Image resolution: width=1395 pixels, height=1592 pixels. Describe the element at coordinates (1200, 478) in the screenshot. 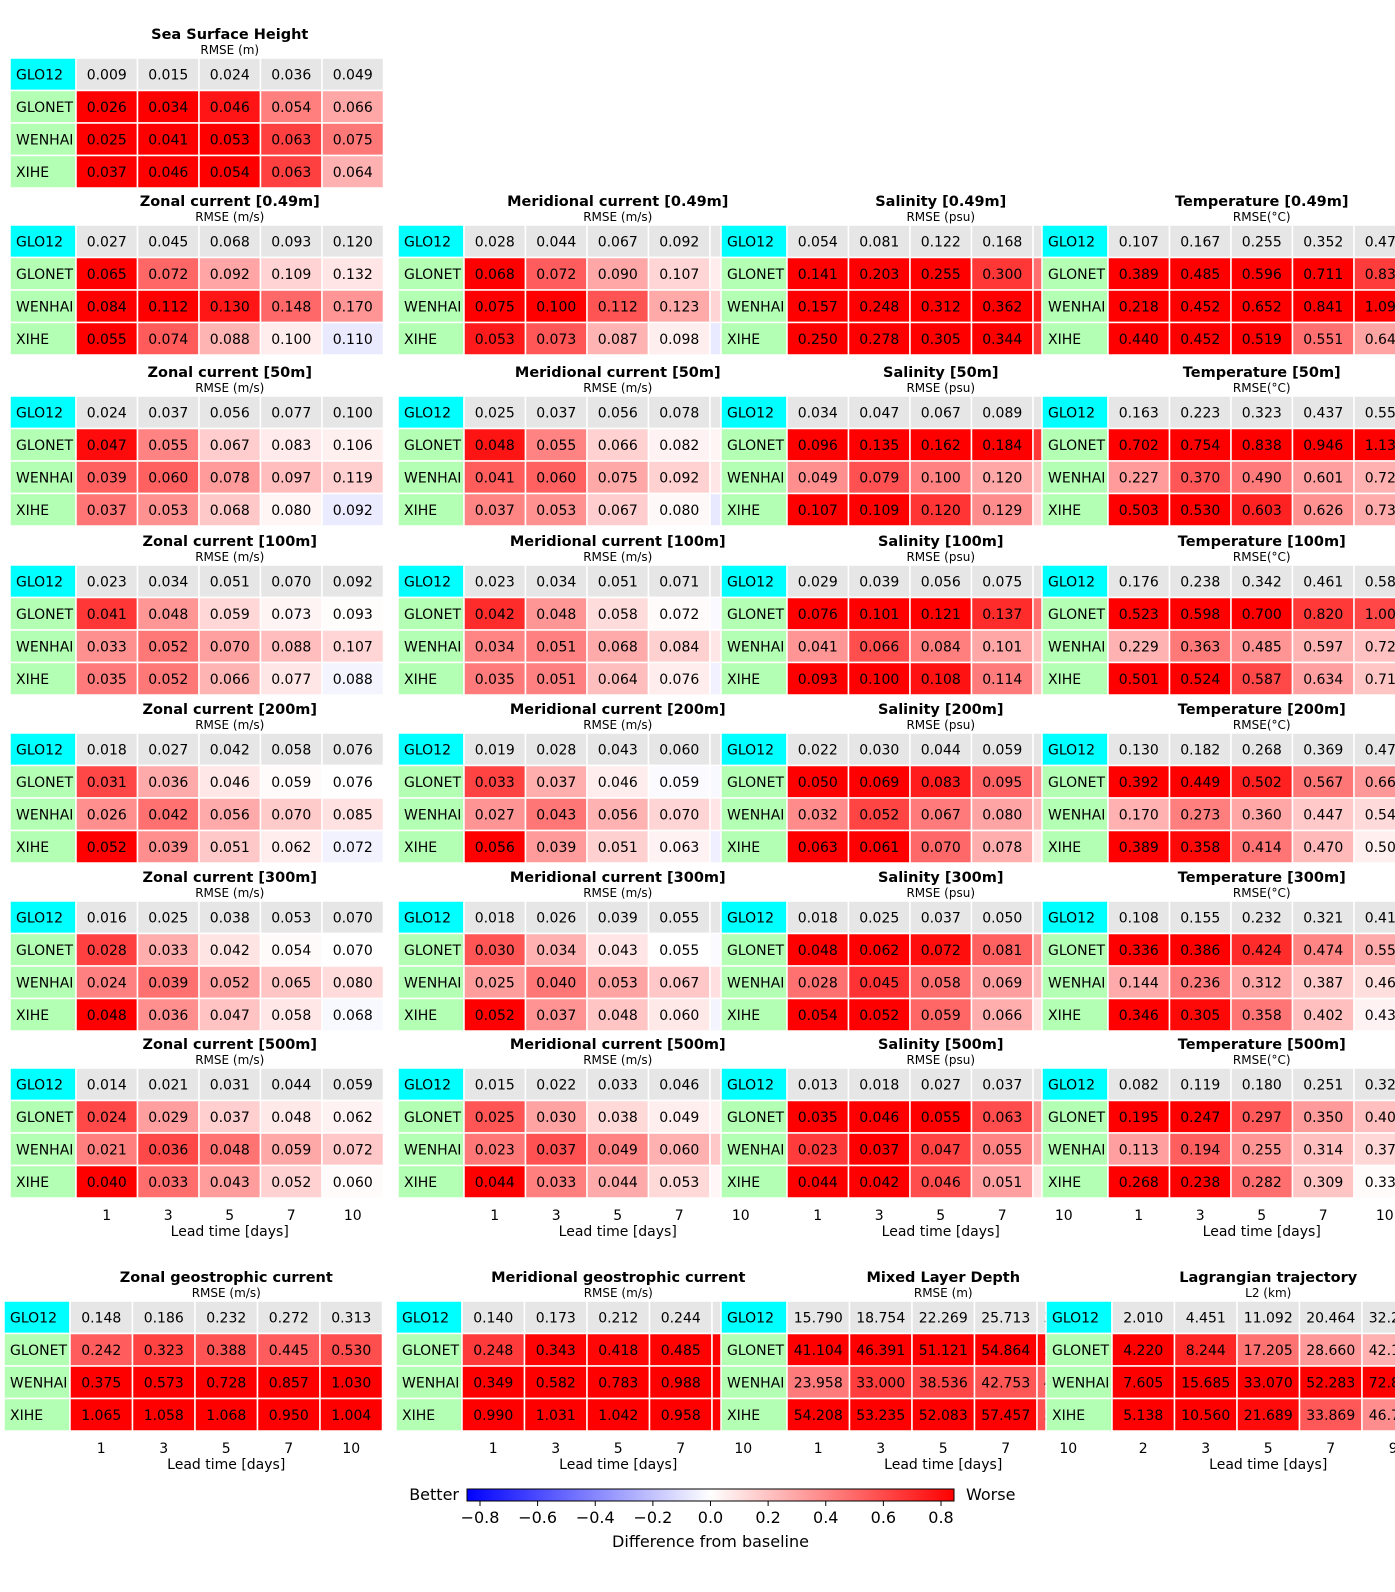

I see `cell-value: 0.370` at that location.